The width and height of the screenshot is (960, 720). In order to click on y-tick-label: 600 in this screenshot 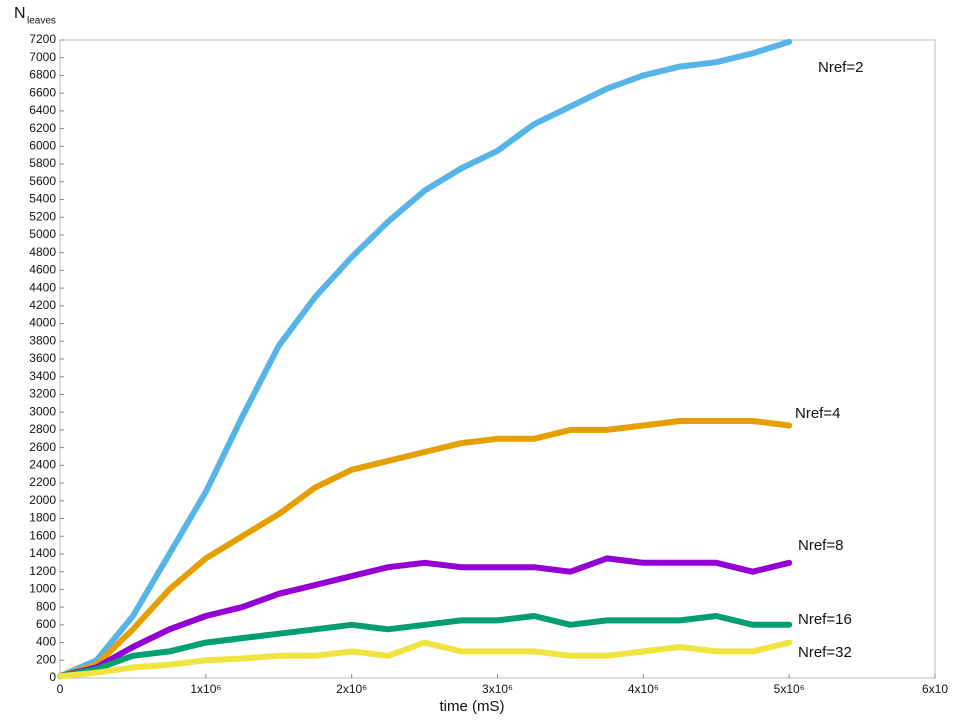, I will do `click(46, 624)`.